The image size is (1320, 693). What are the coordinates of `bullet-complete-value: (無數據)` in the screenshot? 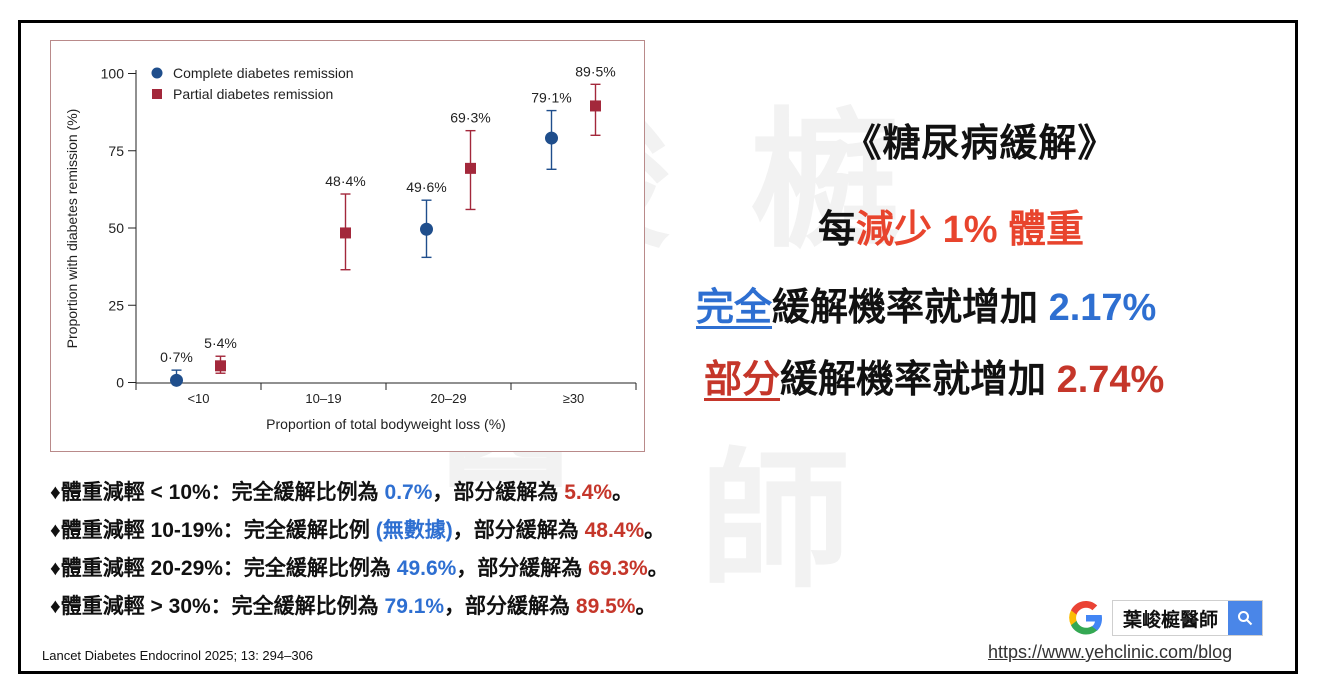 It's located at (414, 530).